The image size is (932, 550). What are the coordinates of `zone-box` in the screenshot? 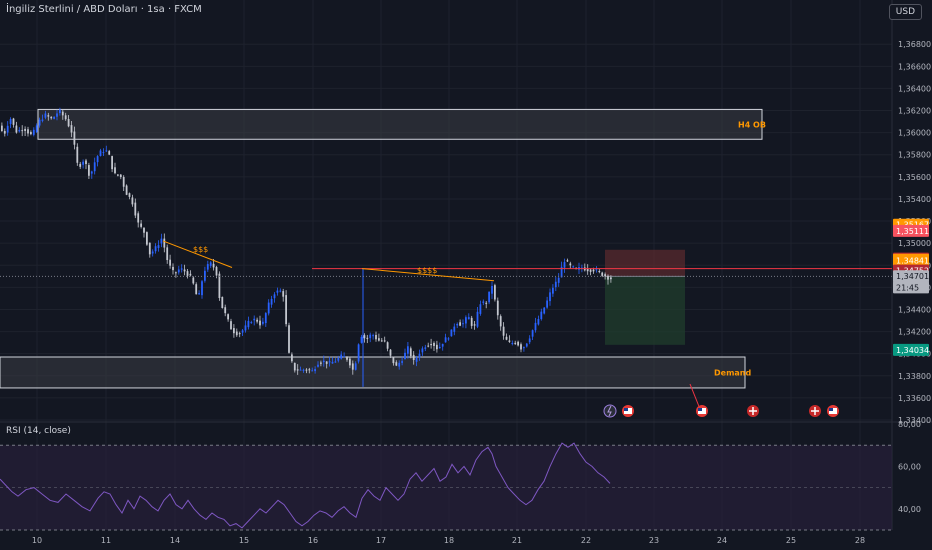 It's located at (373, 372).